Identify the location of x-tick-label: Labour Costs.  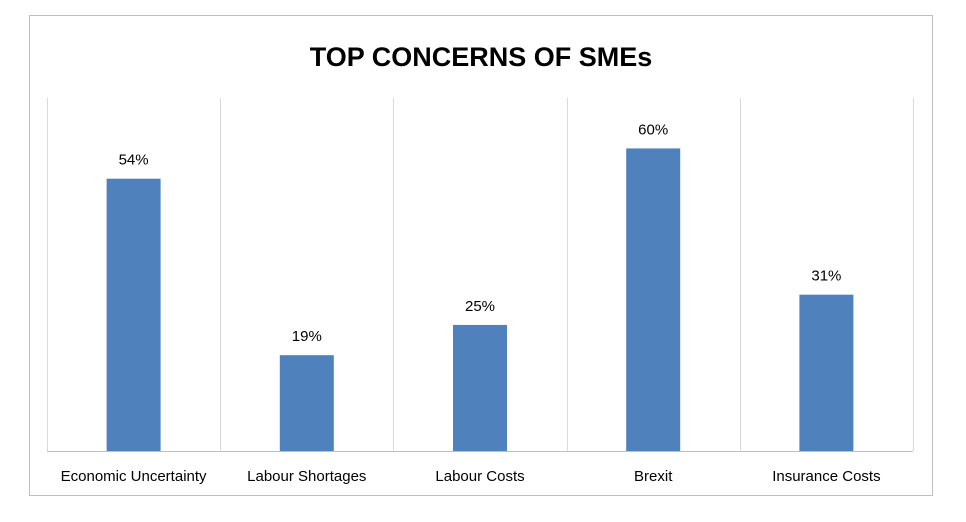
(479, 476).